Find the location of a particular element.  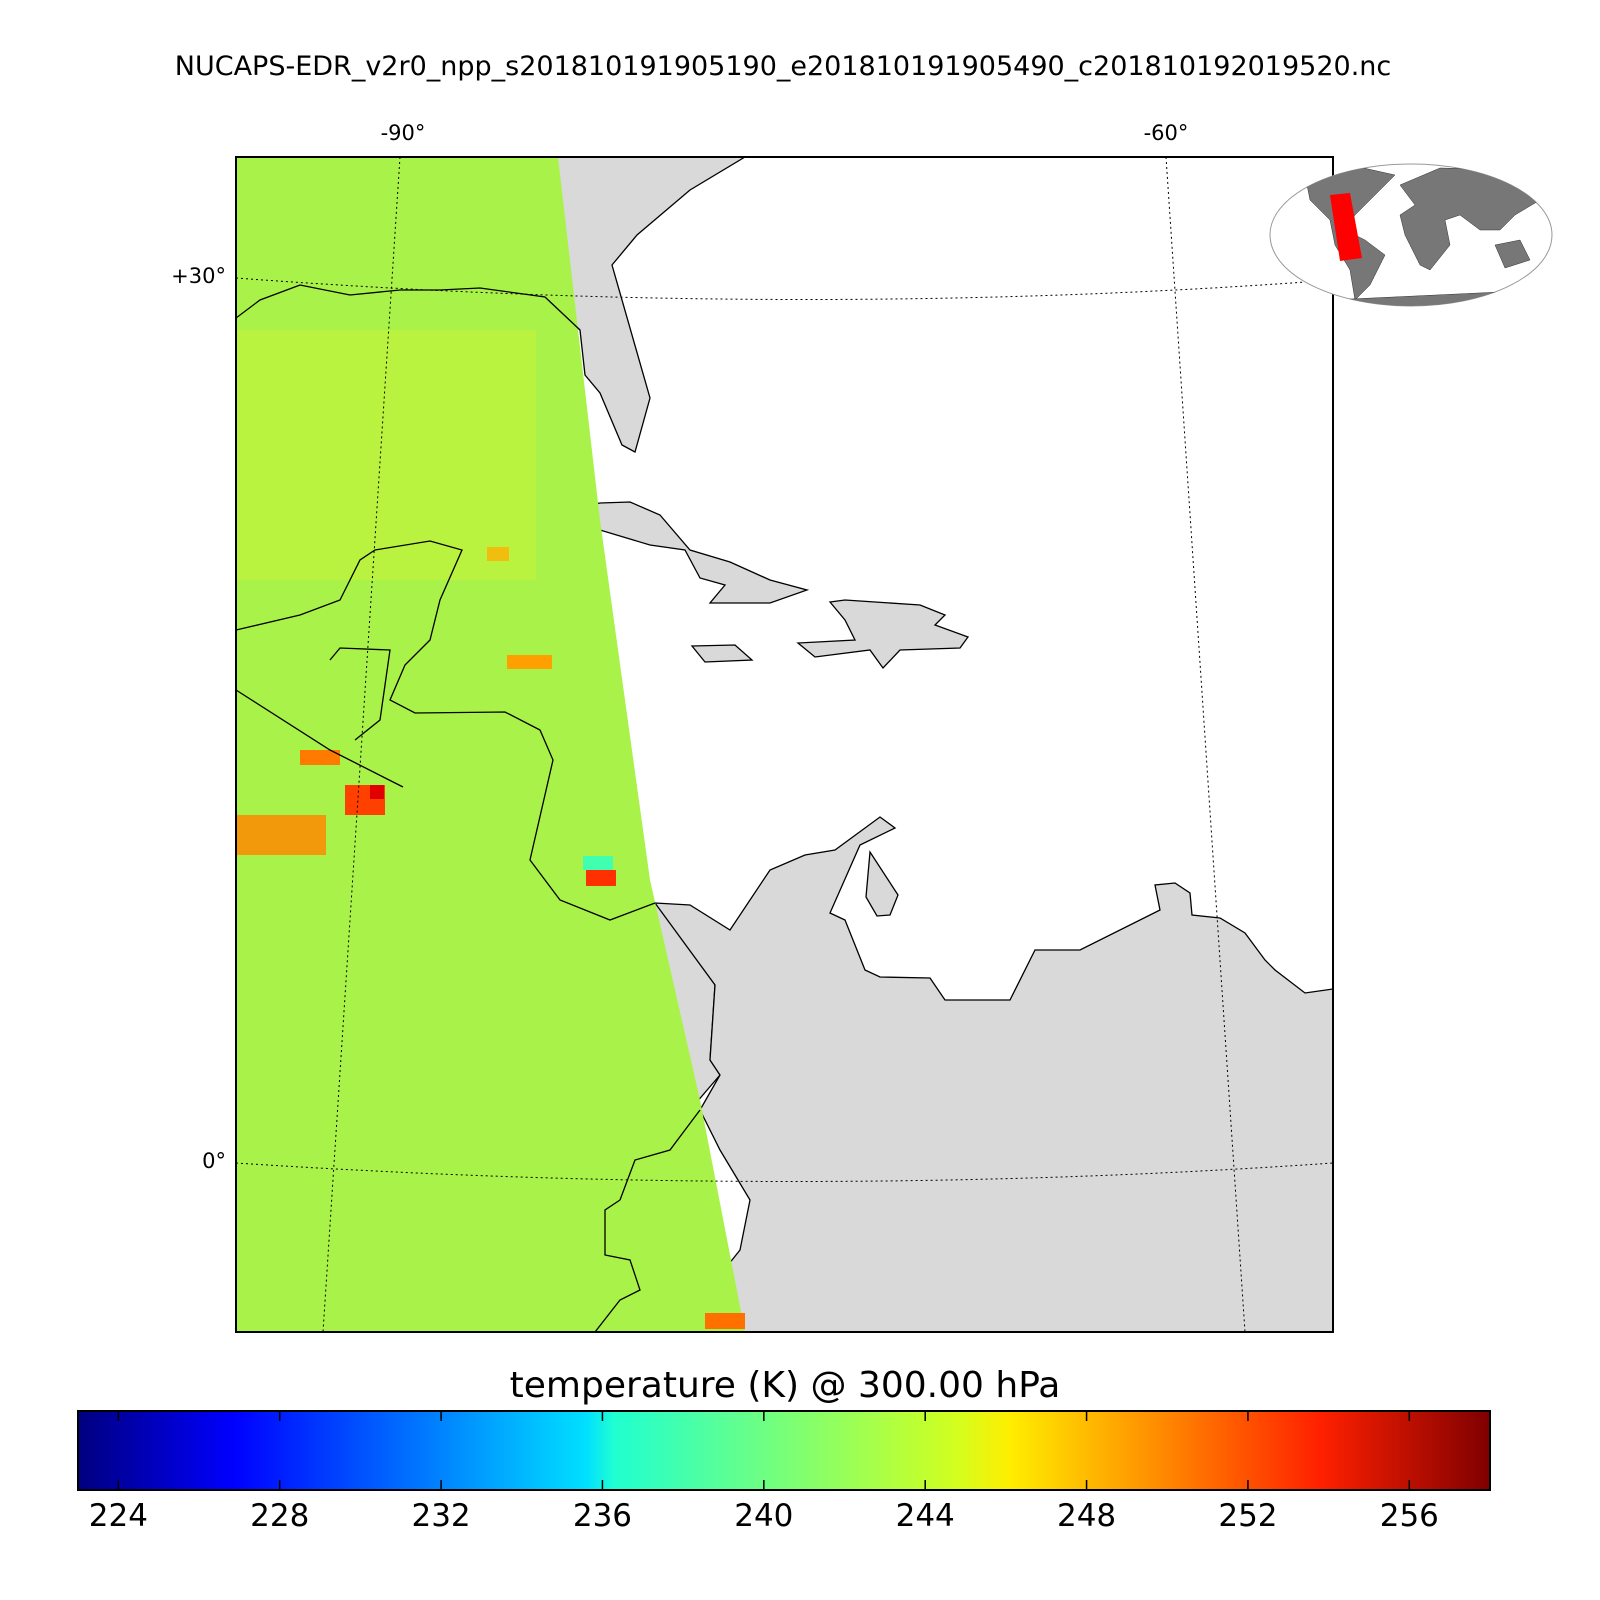

inset-globe is located at coordinates (1411, 235).